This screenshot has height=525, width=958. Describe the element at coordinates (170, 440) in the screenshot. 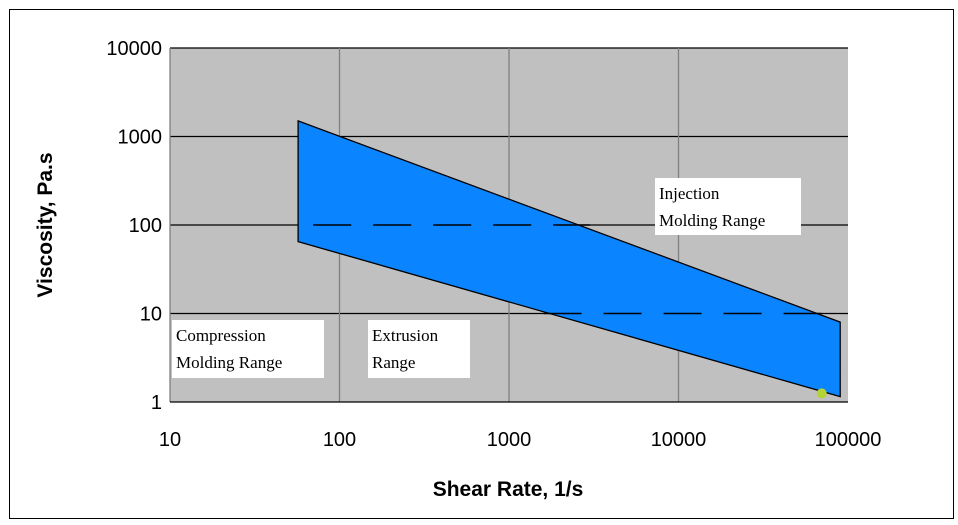

I see `x-tick-label: 10` at that location.